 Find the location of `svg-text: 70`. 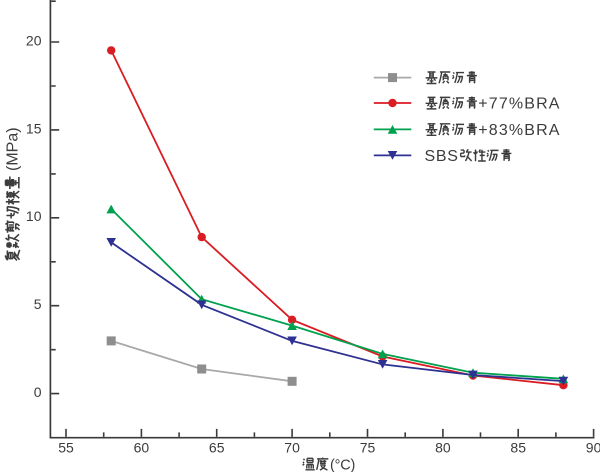

svg-text: 70 is located at coordinates (292, 447).